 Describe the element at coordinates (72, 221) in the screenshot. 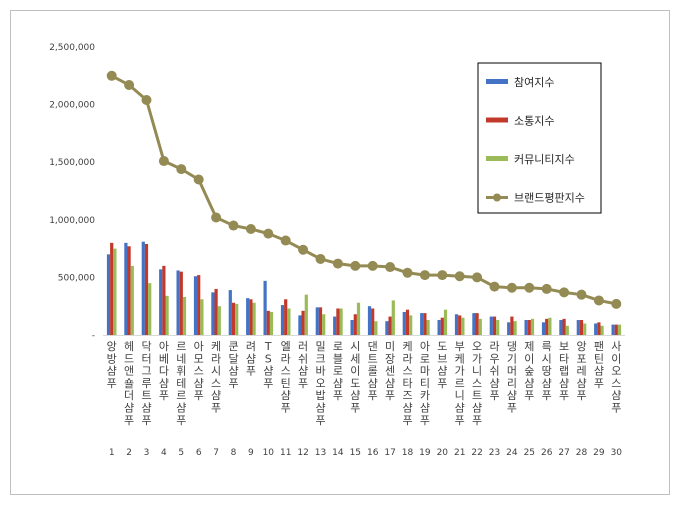

I see `y-tick-label: 1,000,000` at that location.